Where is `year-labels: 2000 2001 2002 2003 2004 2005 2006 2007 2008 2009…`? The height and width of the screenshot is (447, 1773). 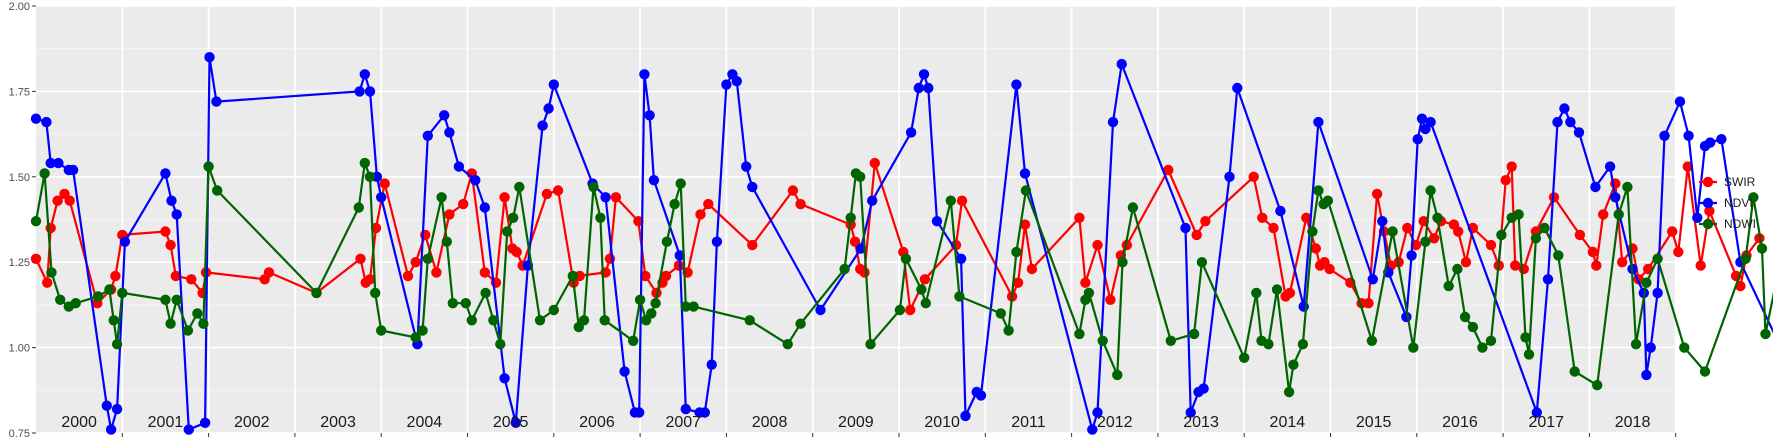
year-labels: 2000 2001 2002 2003 2004 2005 2006 2007 2008 2009… is located at coordinates (855, 422).